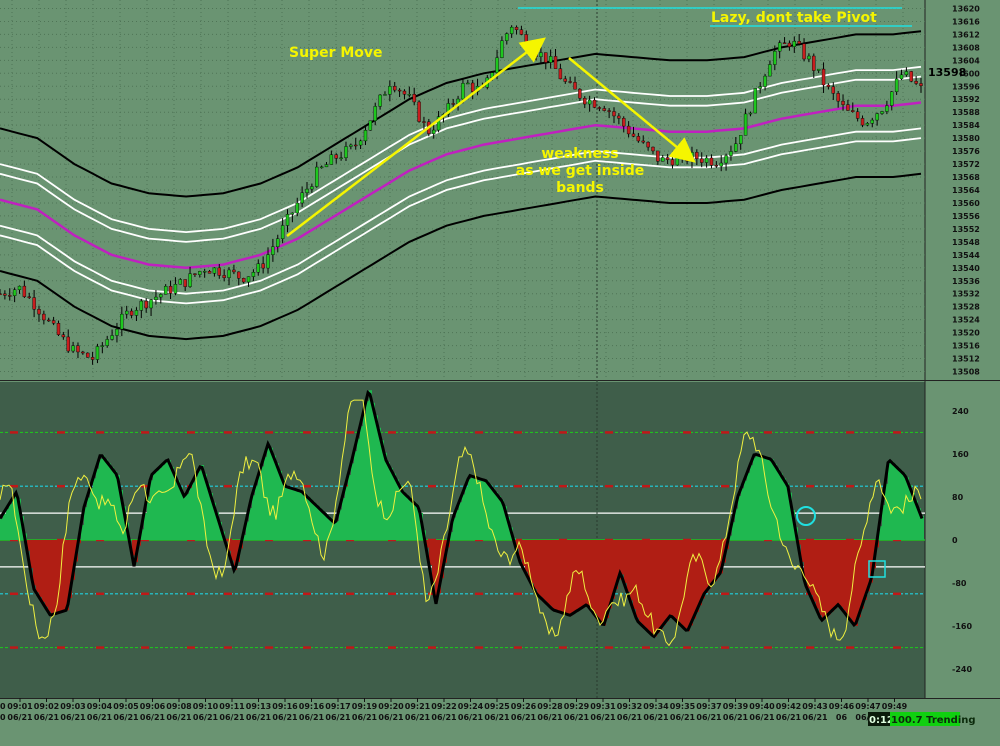 The image size is (1000, 746). Describe the element at coordinates (806, 516) in the screenshot. I see `oscillator-circle-marker` at that location.